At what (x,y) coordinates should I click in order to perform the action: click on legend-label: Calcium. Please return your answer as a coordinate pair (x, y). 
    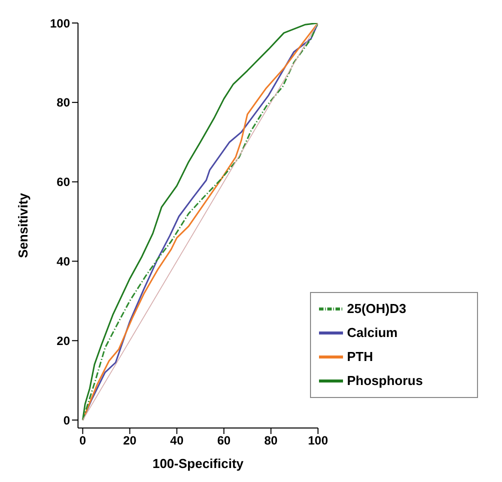
    Looking at the image, I should click on (372, 332).